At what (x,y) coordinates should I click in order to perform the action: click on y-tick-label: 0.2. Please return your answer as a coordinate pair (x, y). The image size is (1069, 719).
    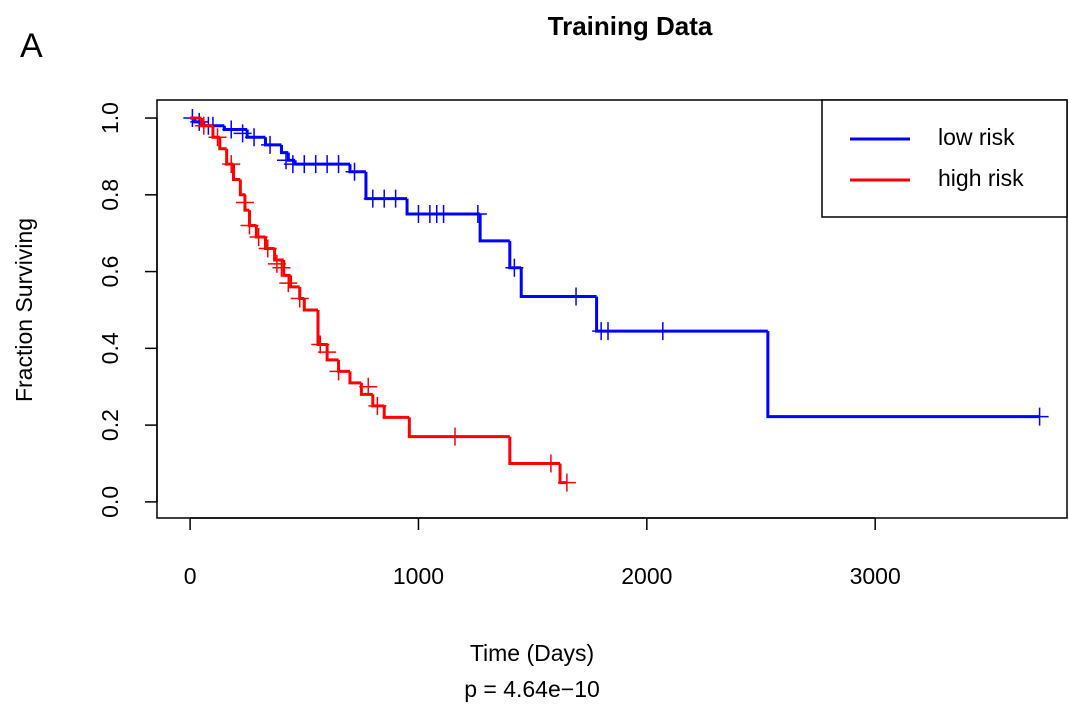
    Looking at the image, I should click on (110, 425).